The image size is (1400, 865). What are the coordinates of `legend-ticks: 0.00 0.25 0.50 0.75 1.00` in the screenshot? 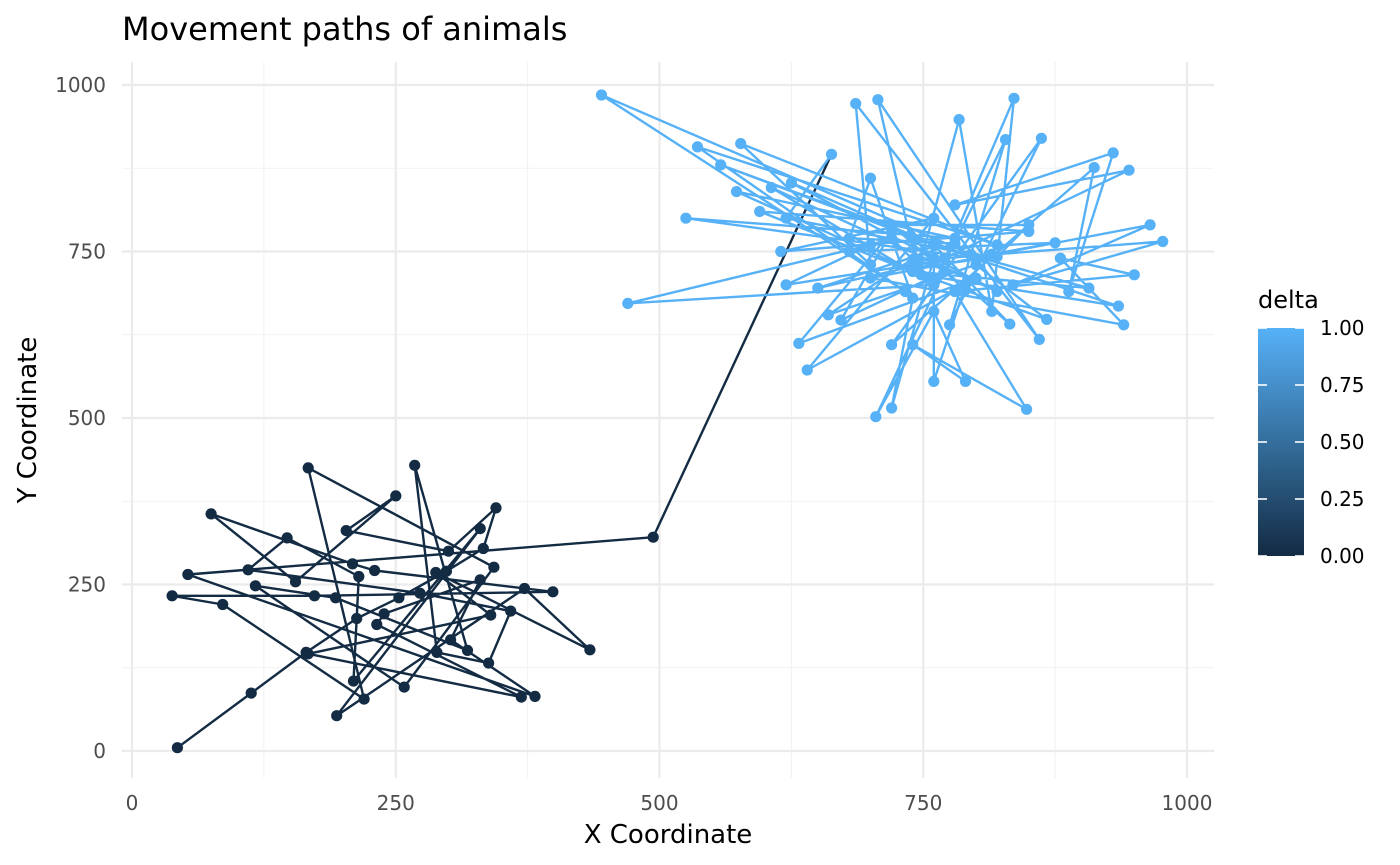 It's located at (1311, 442).